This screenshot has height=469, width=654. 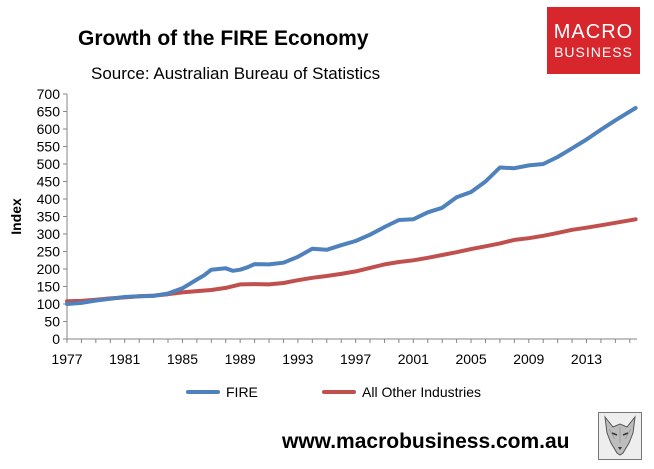 I want to click on x-tick-label: 1997, so click(x=355, y=359).